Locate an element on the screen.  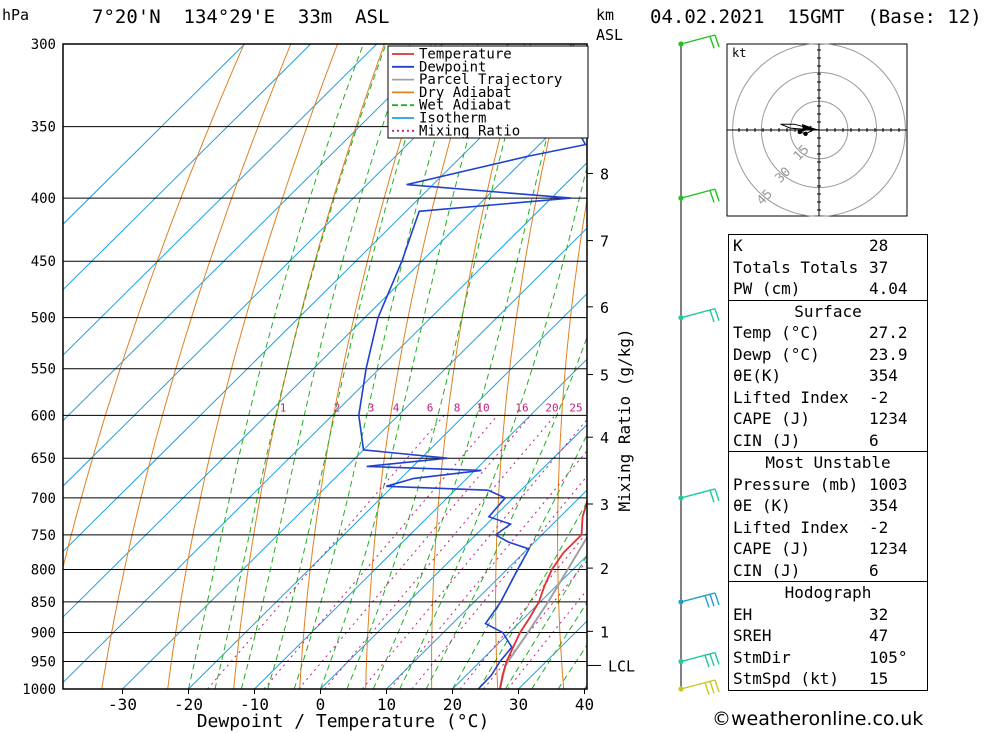
surface-label: θE(K) is located at coordinates (757, 375).